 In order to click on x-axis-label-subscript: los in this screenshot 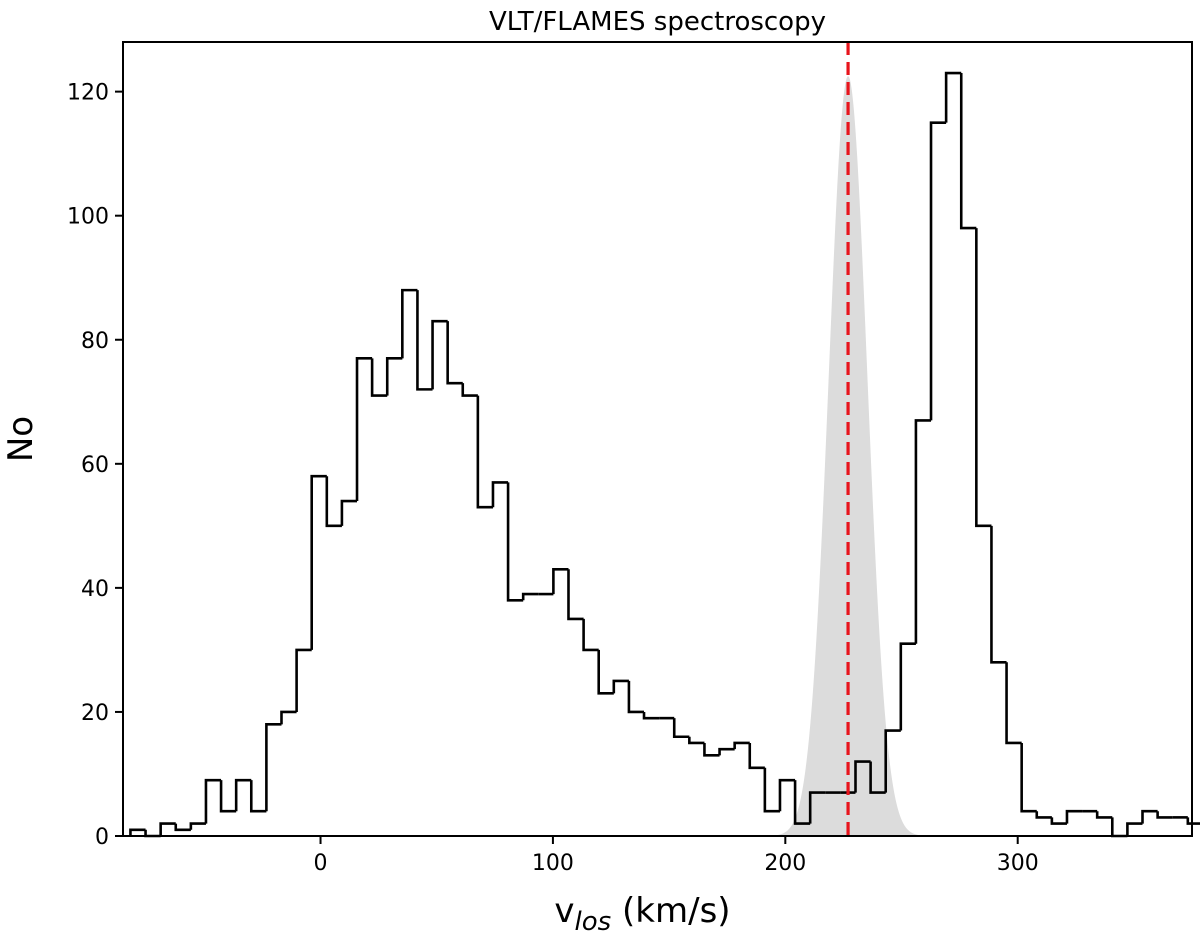, I will do `click(593, 922)`.